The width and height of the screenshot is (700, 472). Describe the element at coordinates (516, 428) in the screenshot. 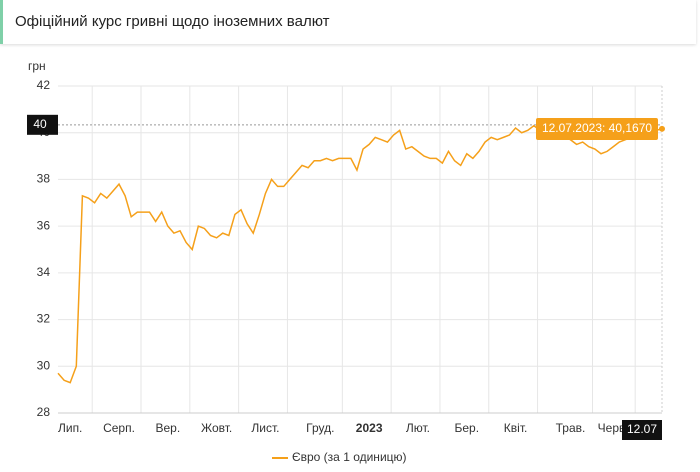

I see `x-tick-label: Квіт.` at that location.